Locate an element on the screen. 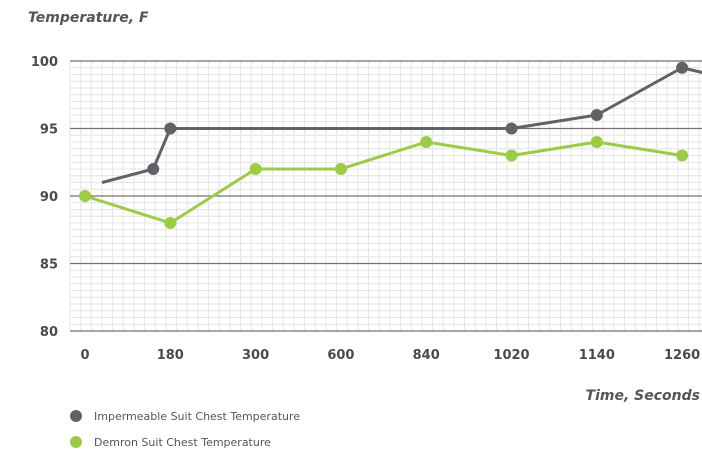  x-tick-labels: 0 180 300 600 840 1020 1140 1260 is located at coordinates (390, 355).